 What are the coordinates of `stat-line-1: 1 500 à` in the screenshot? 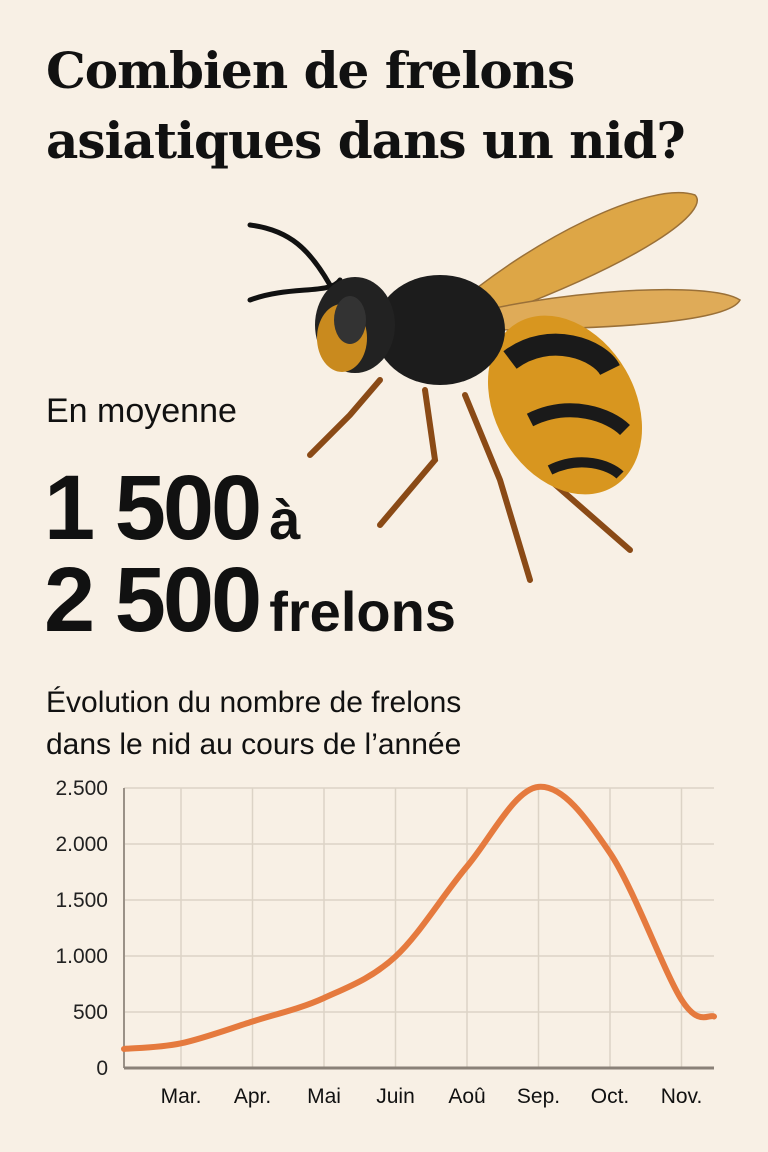 It's located at (172, 508).